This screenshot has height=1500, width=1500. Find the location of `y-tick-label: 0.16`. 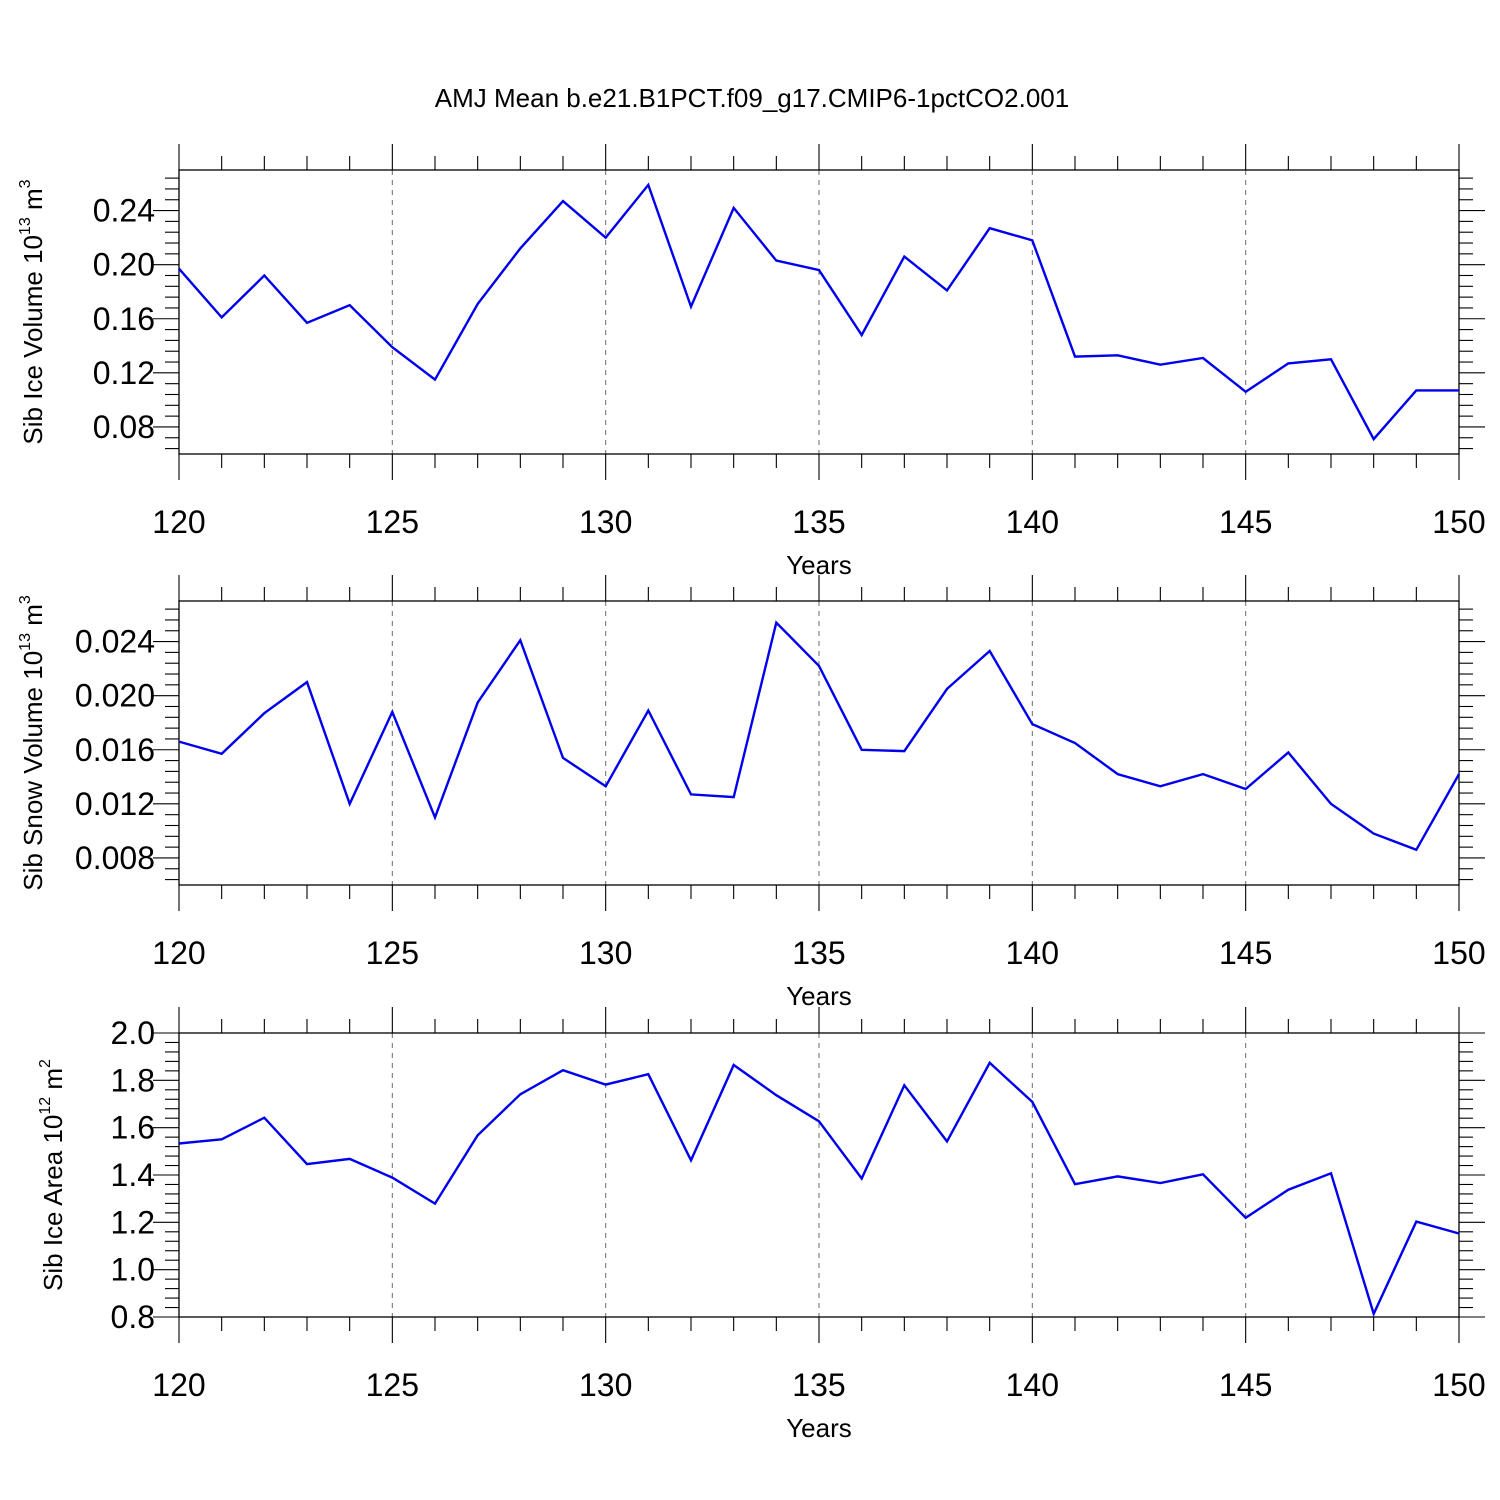

y-tick-label: 0.16 is located at coordinates (124, 319).